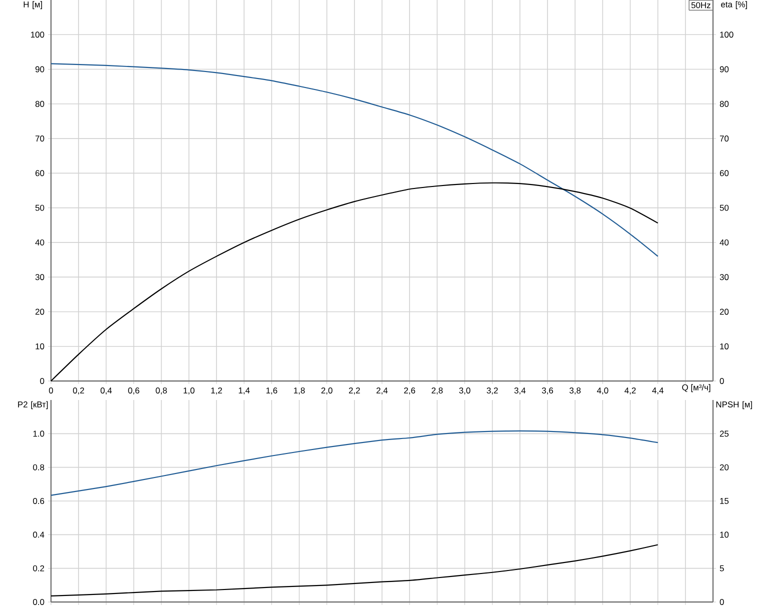 The height and width of the screenshot is (611, 774). What do you see at coordinates (492, 391) in the screenshot?
I see `x-tick-label: 3,2` at bounding box center [492, 391].